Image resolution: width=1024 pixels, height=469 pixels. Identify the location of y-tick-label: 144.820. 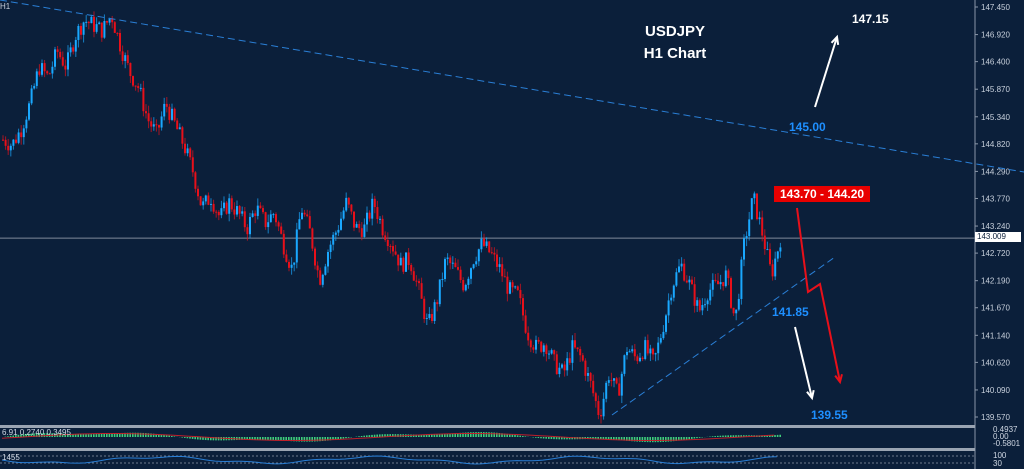
(995, 144).